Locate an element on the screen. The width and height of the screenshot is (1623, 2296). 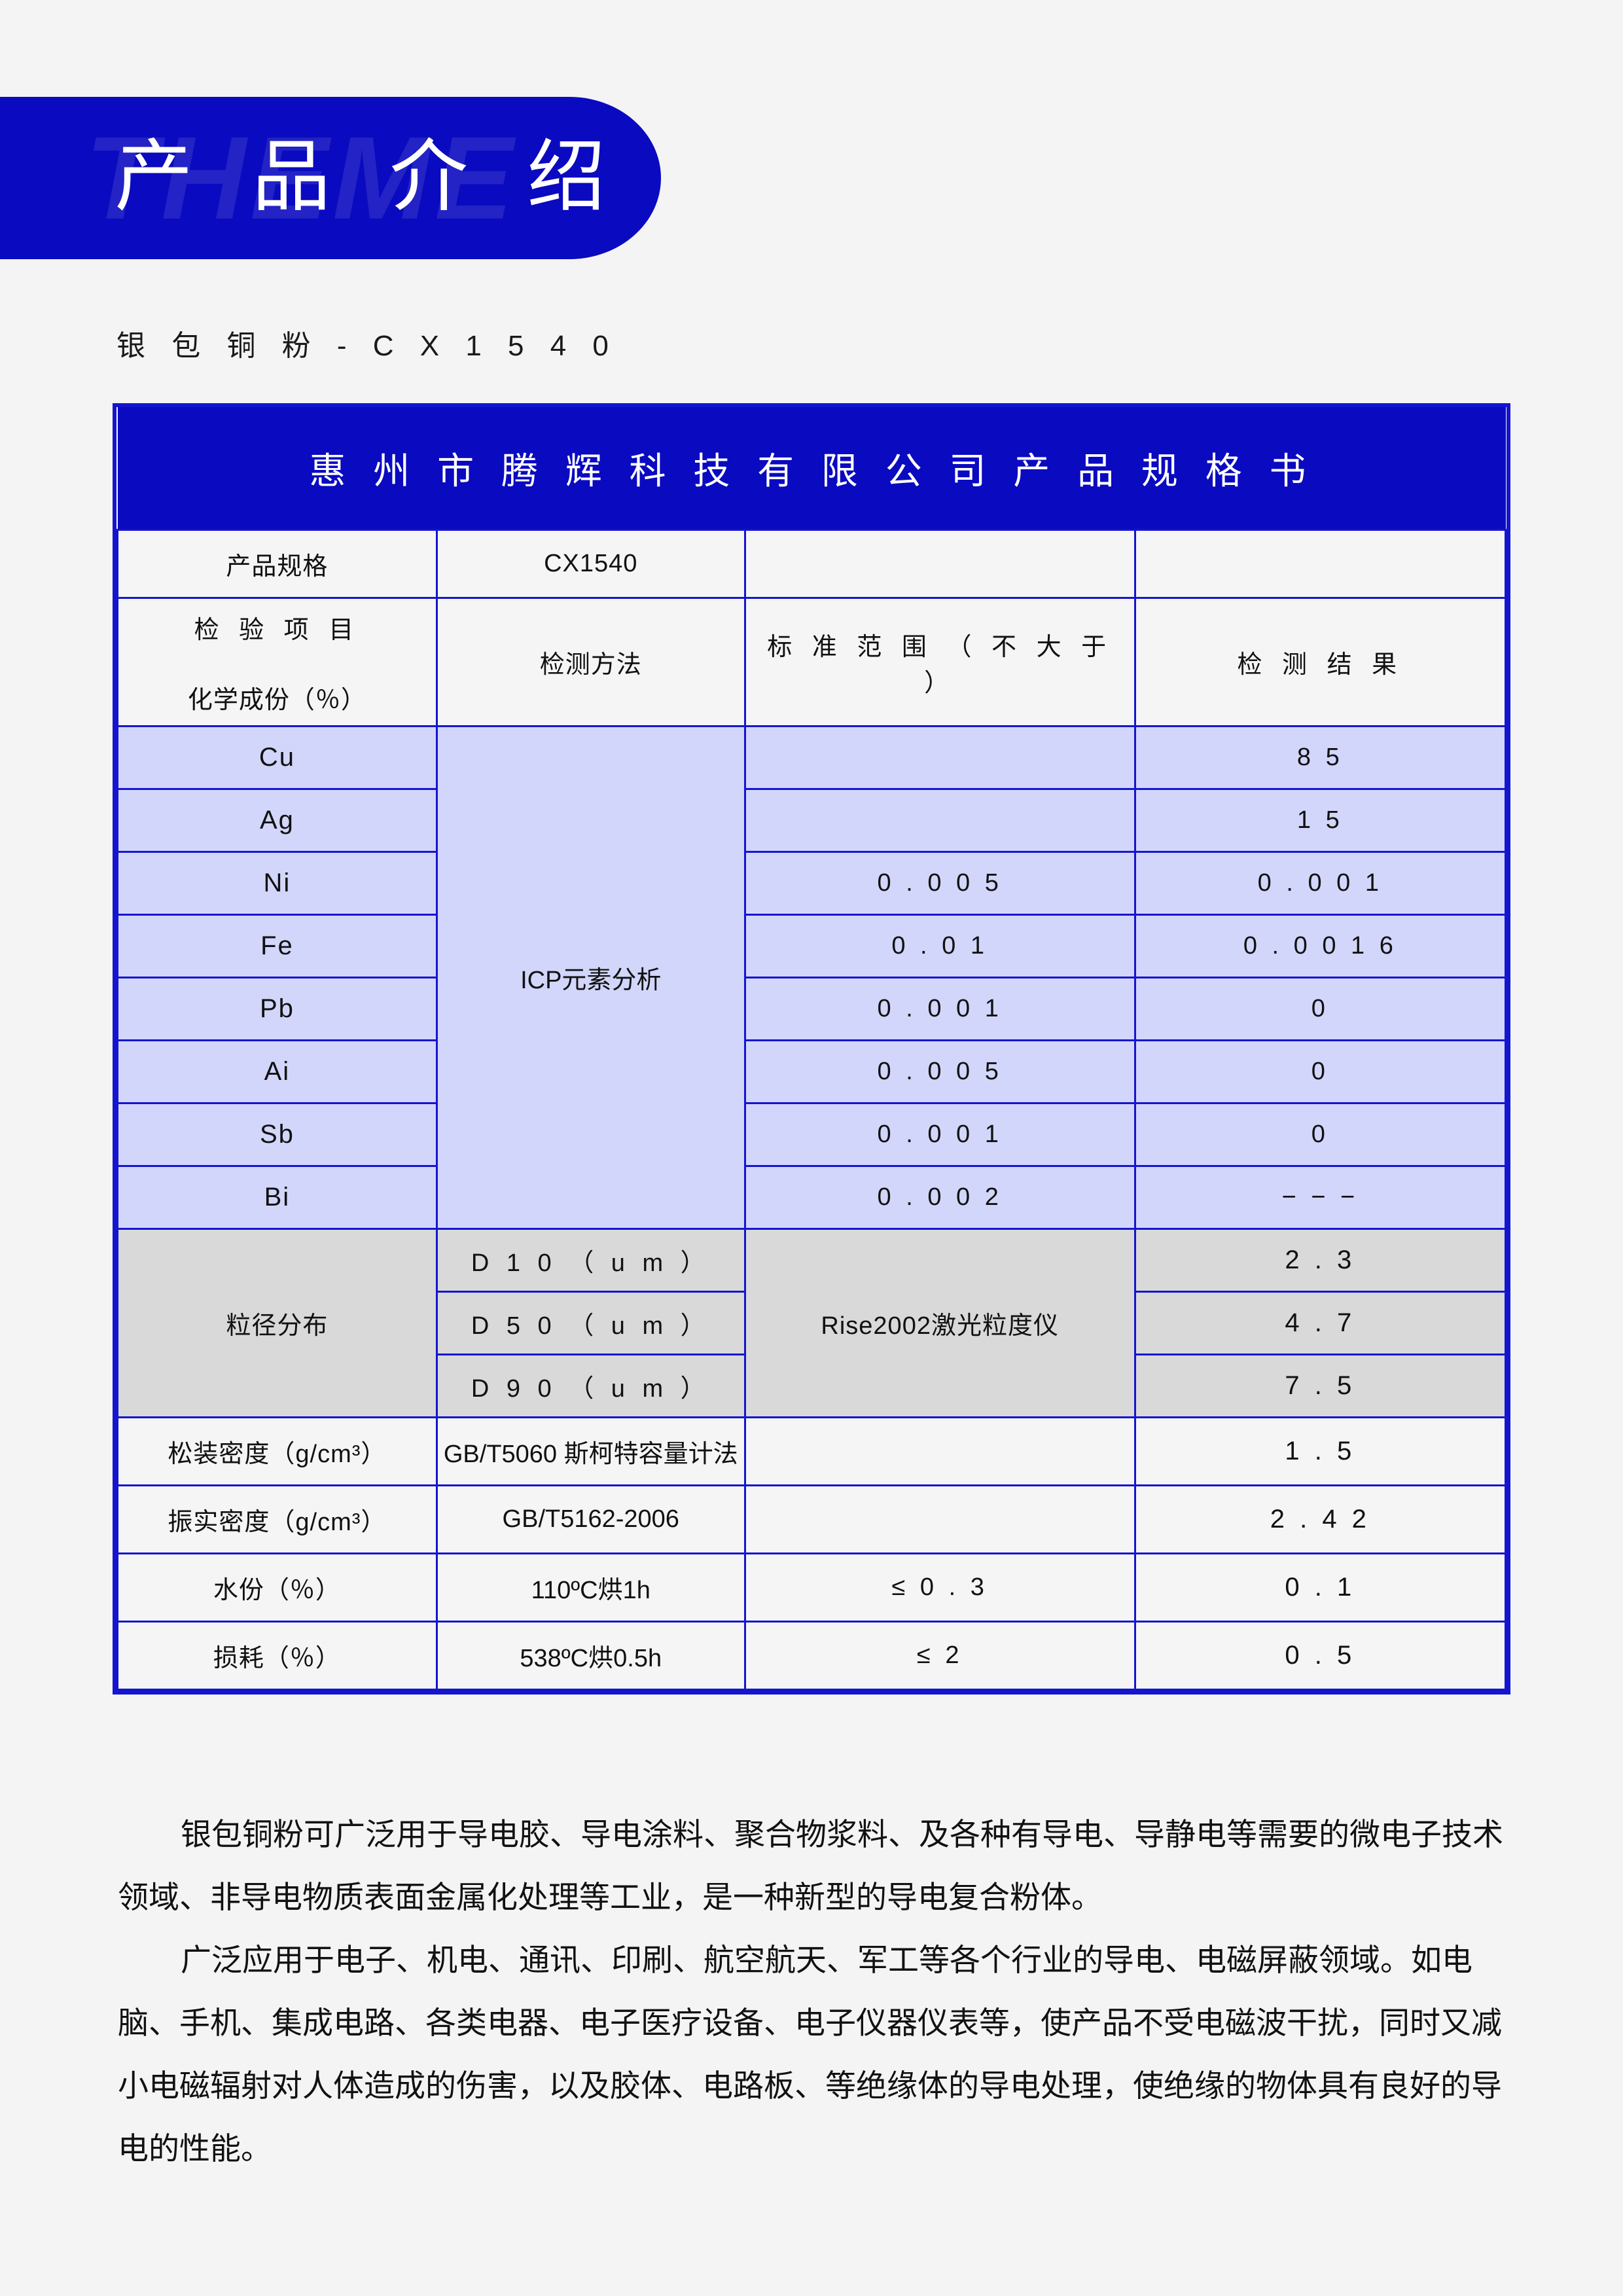
cell-property-method: 110ºC烘1h is located at coordinates (590, 1587).